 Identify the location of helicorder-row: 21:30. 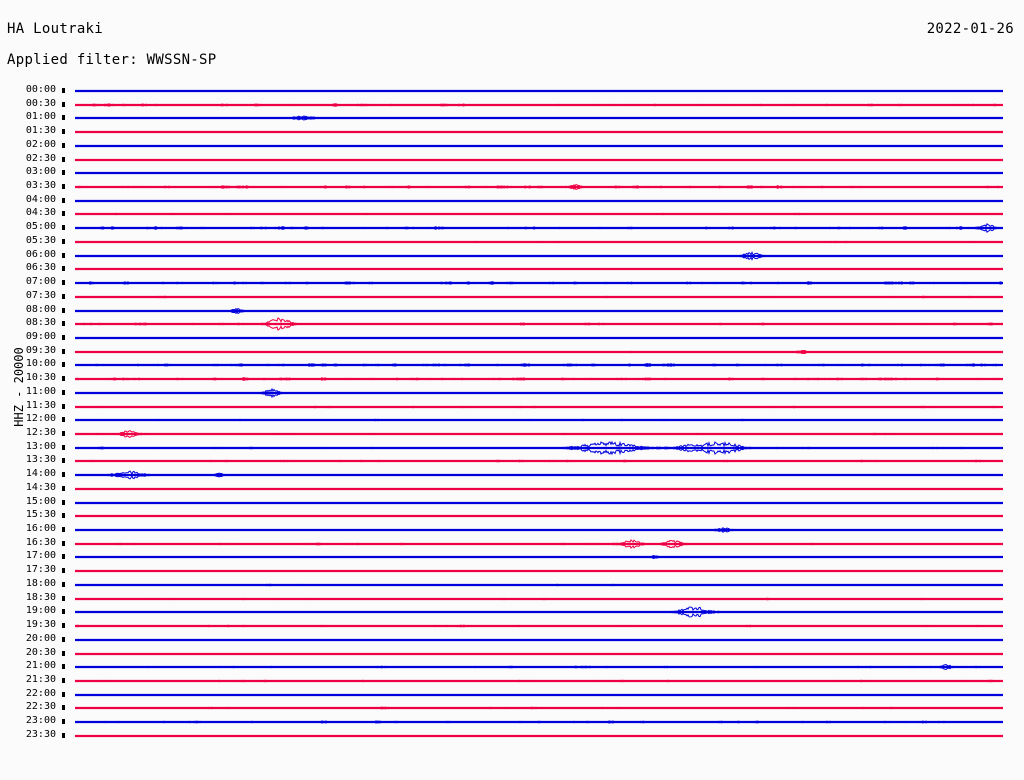
(512, 681).